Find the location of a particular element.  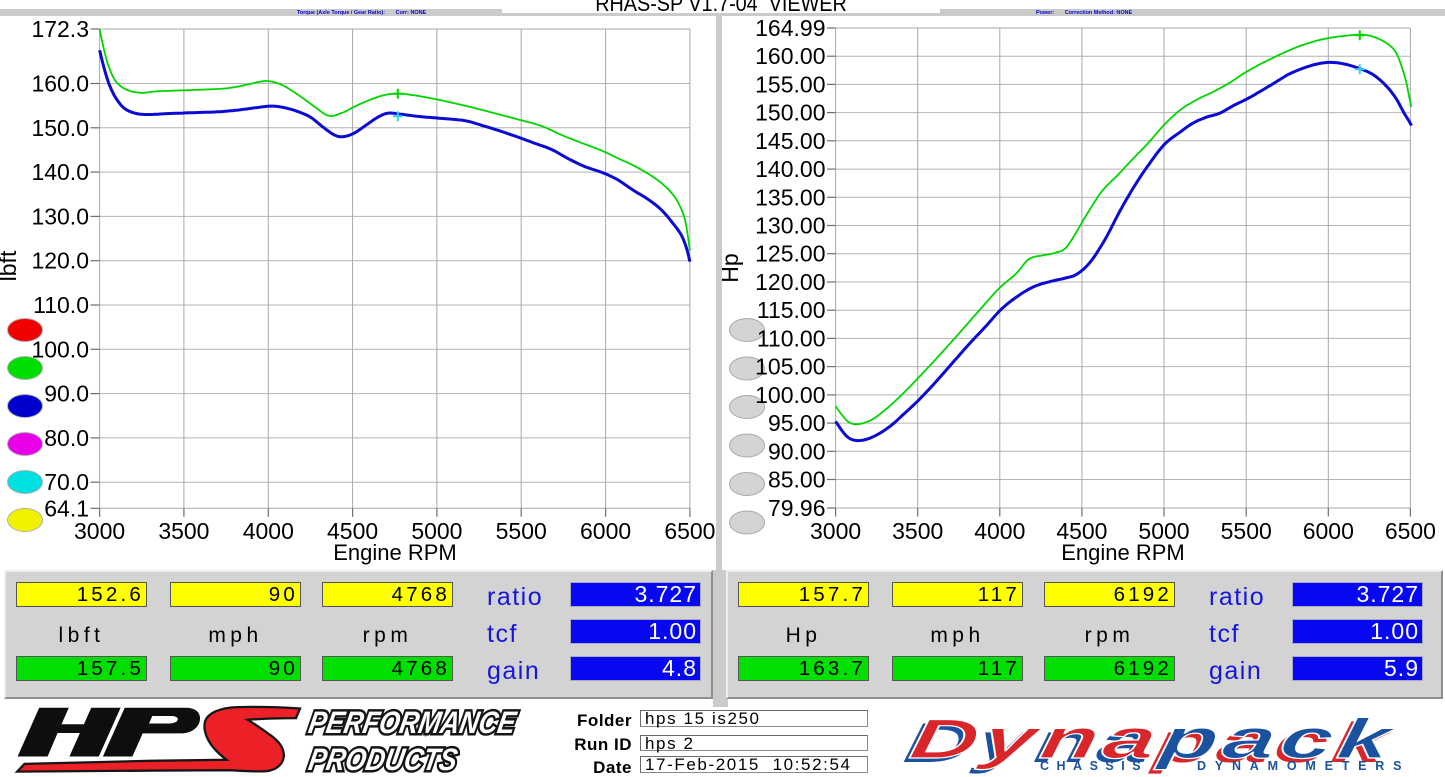

svg-text: 140.0 is located at coordinates (60, 172).